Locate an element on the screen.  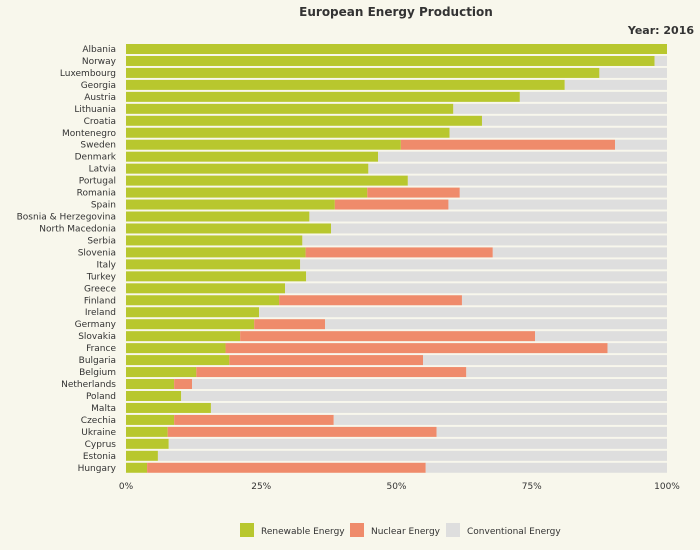
category-label-22: Ireland is located at coordinates (100, 313).